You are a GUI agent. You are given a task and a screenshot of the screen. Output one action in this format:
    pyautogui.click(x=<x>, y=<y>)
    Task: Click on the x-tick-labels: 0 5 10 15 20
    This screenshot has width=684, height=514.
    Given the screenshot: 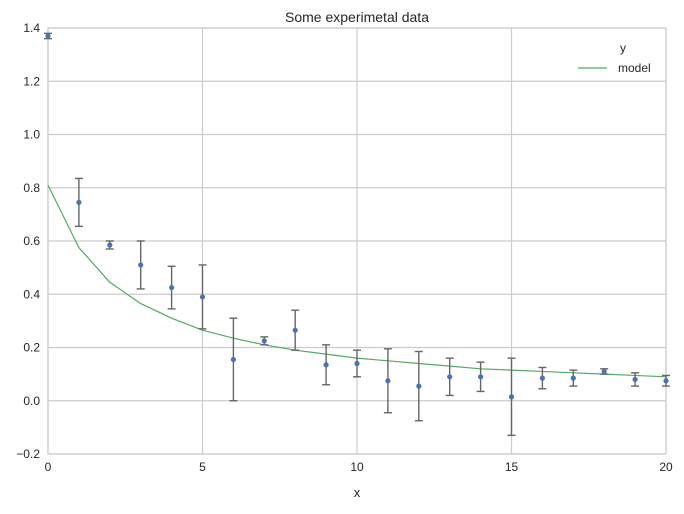 What is the action you would take?
    pyautogui.click(x=359, y=467)
    